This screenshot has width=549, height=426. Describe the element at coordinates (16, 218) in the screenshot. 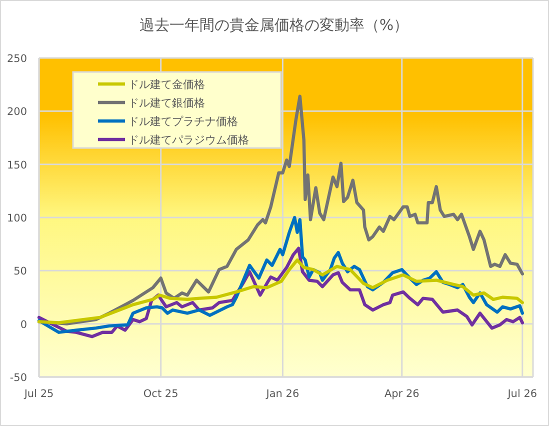

I see `y-tick-label: 100` at that location.